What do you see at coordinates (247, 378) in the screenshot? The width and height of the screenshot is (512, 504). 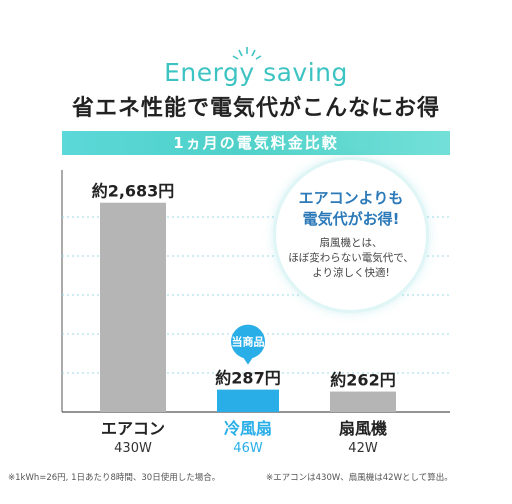 I see `bar-value-label-1: 約287円` at bounding box center [247, 378].